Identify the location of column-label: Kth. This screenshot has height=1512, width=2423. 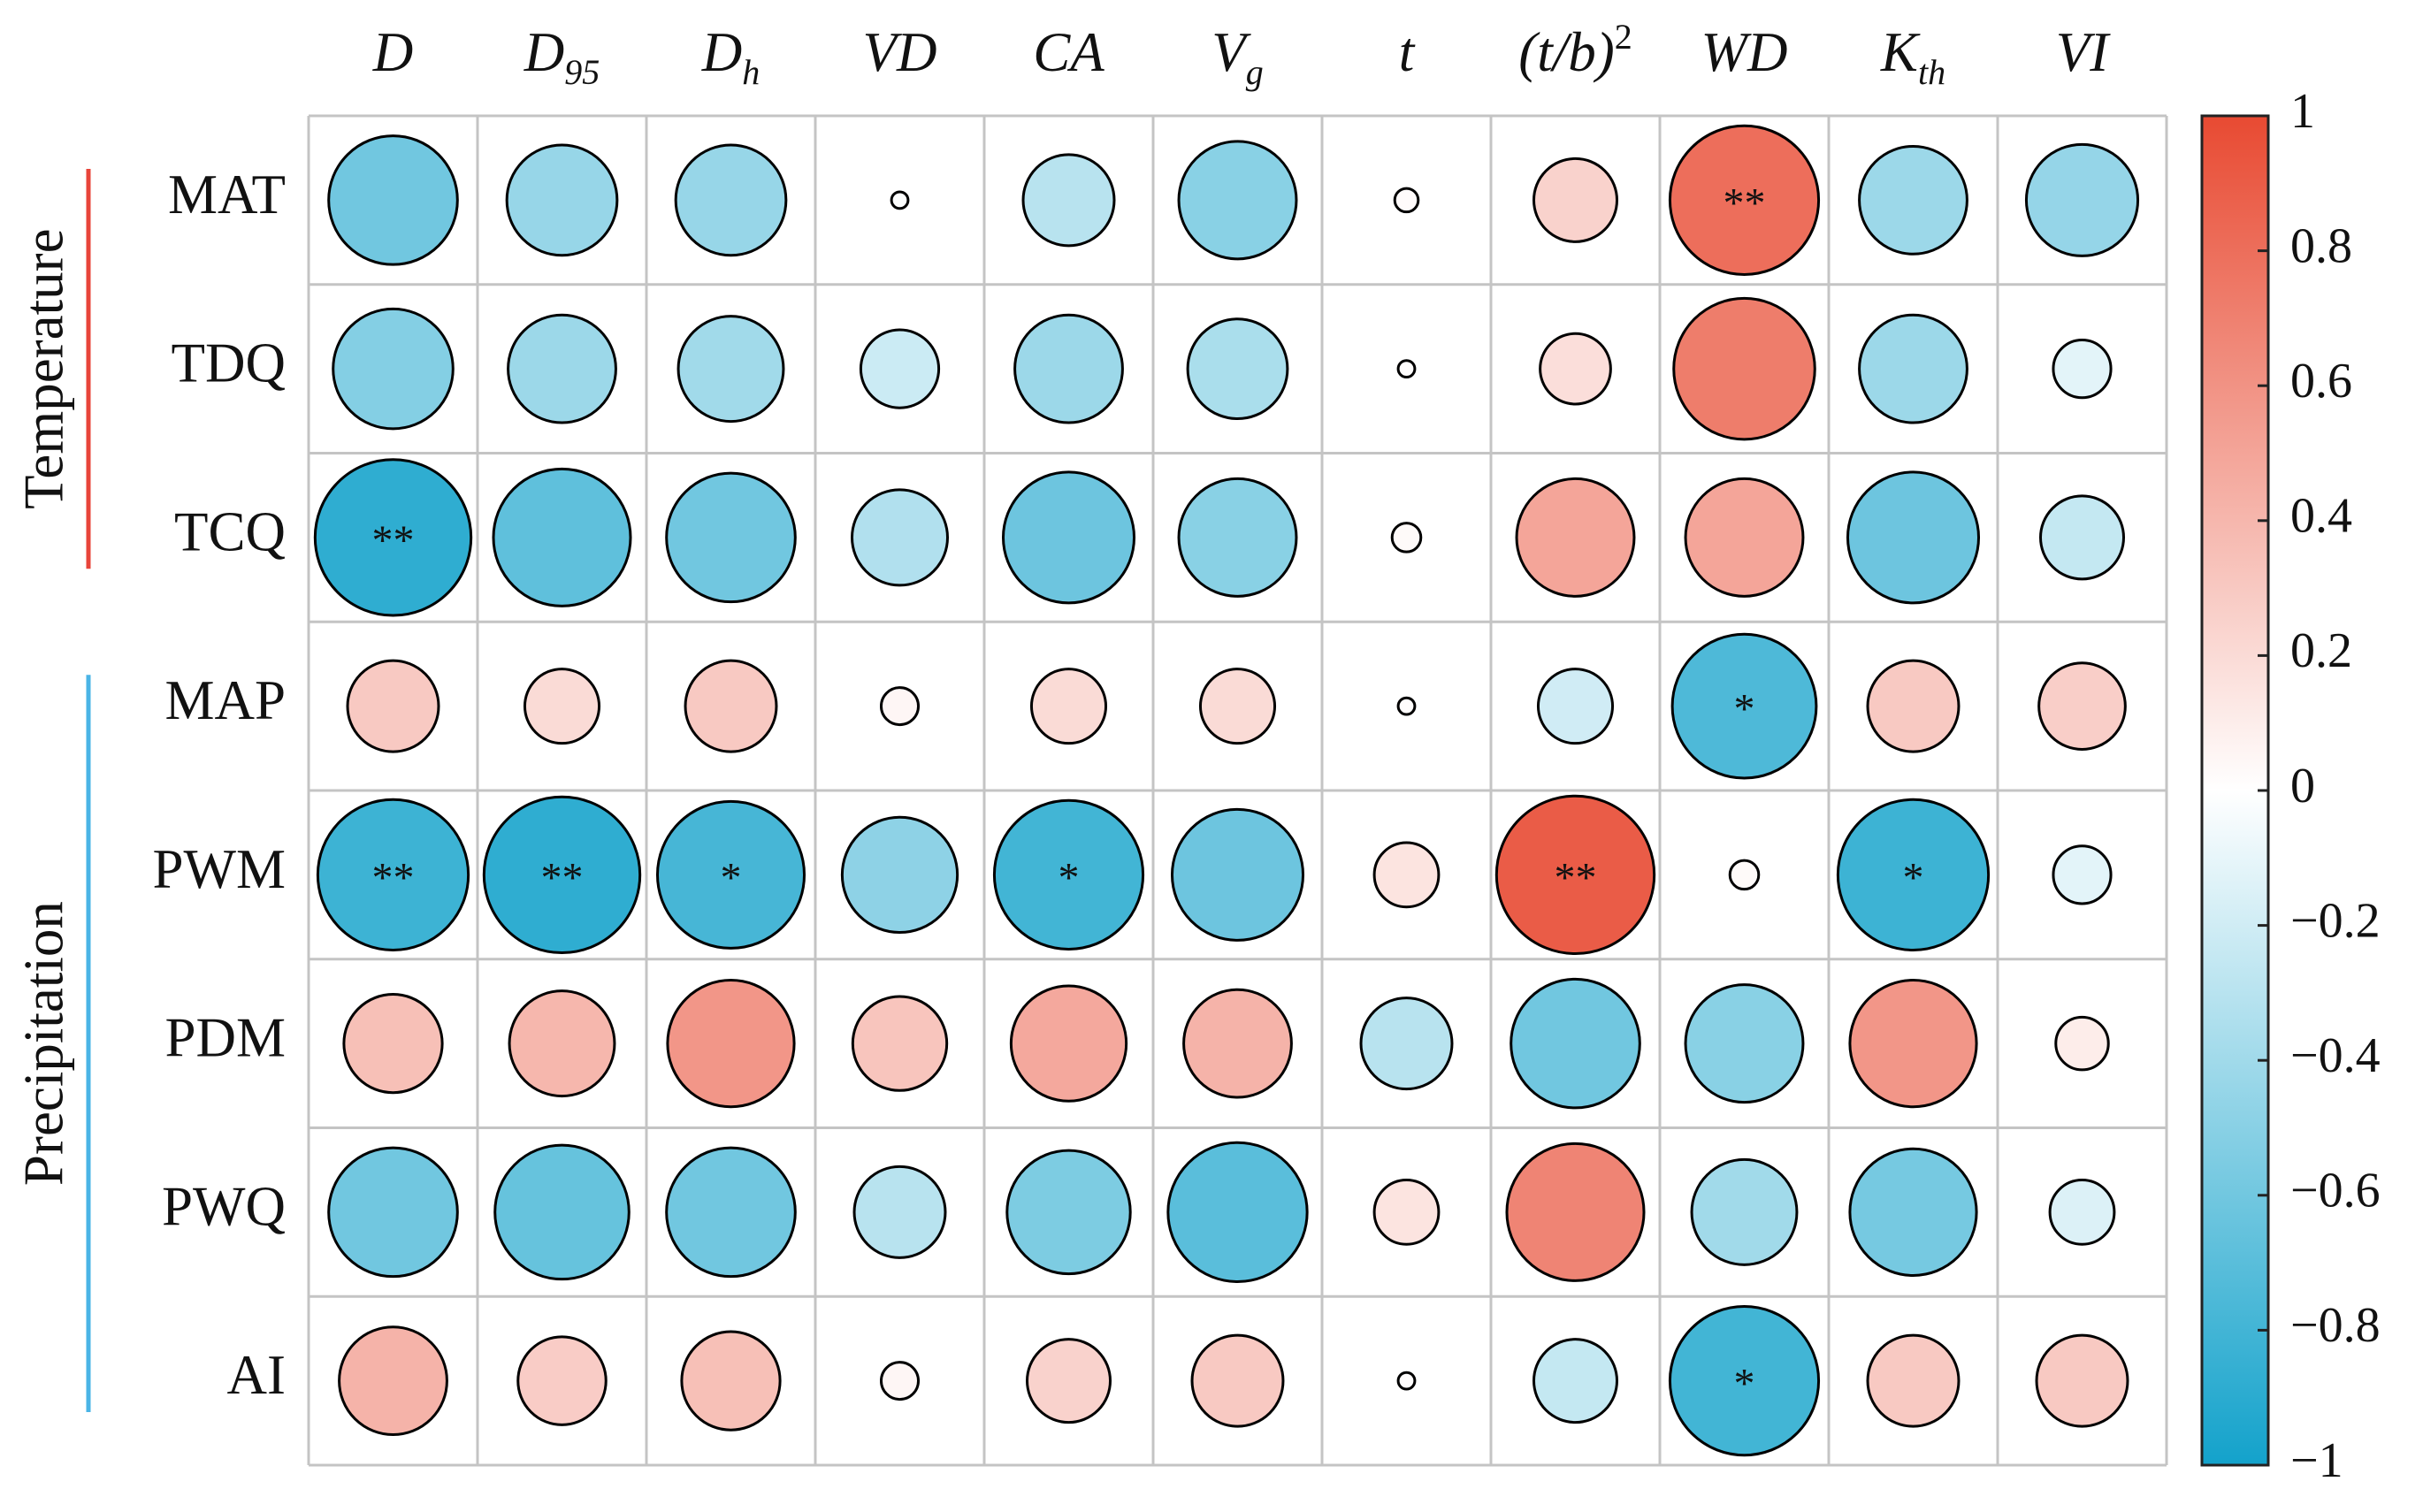
(1912, 56).